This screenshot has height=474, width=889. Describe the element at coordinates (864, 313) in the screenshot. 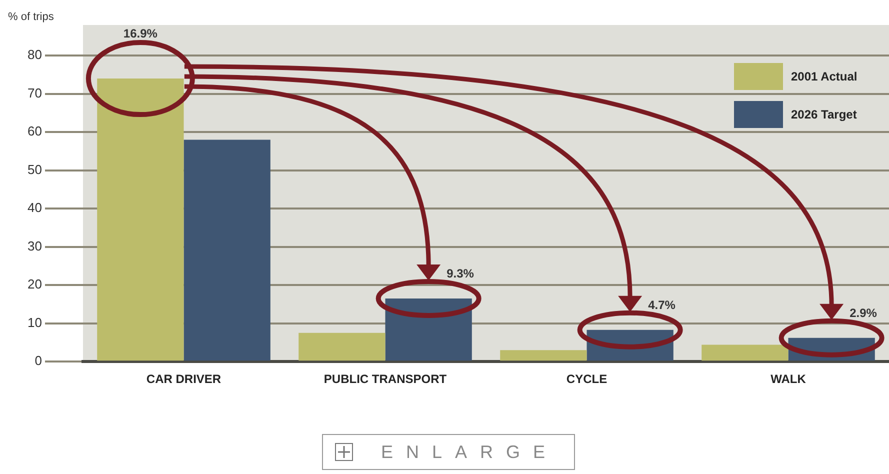

I see `annotation: 2.9%` at that location.